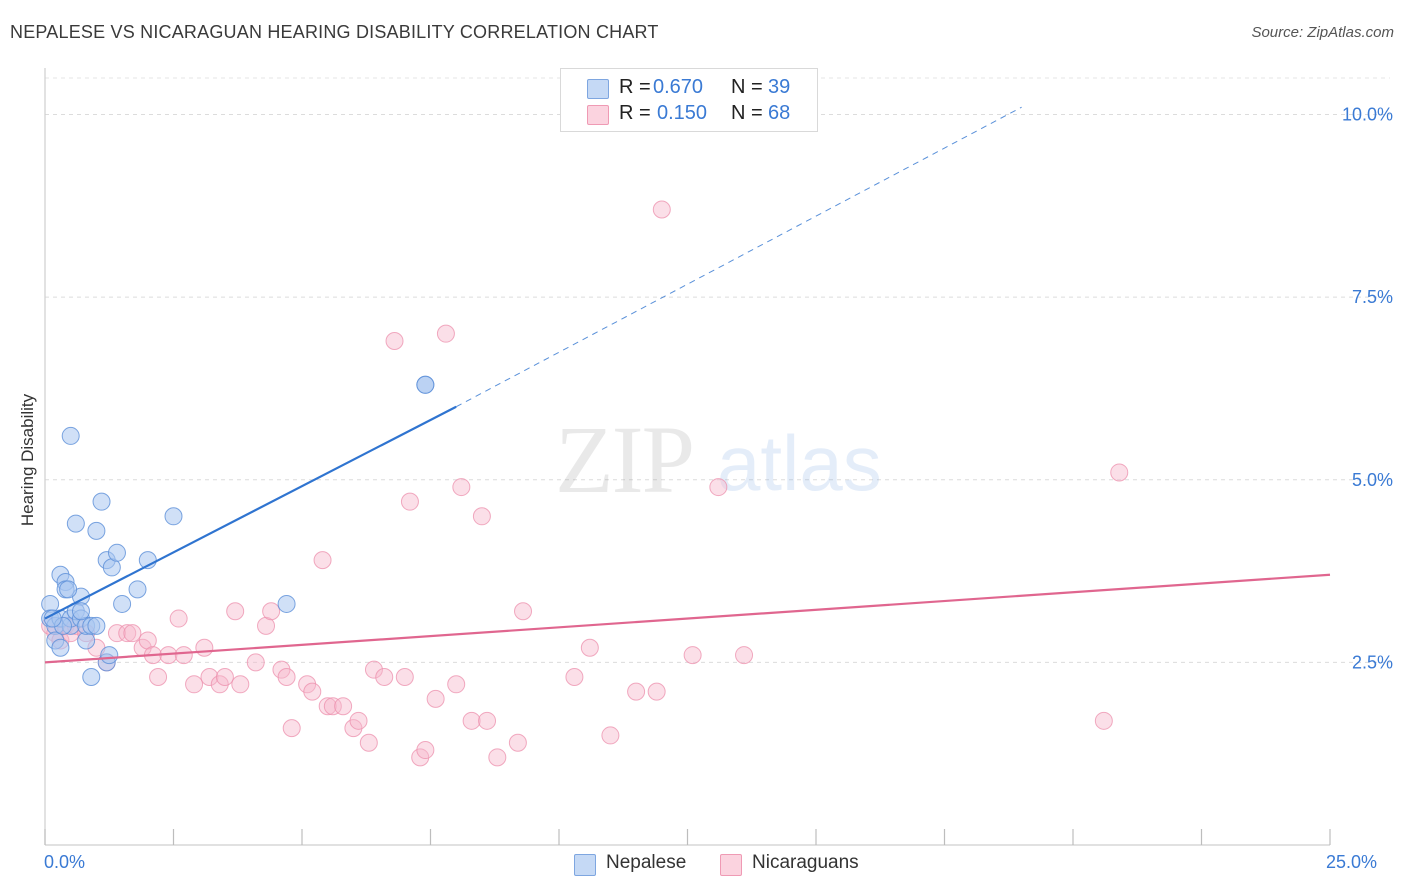  I want to click on x-tick-min: 0.0%, so click(65, 862).